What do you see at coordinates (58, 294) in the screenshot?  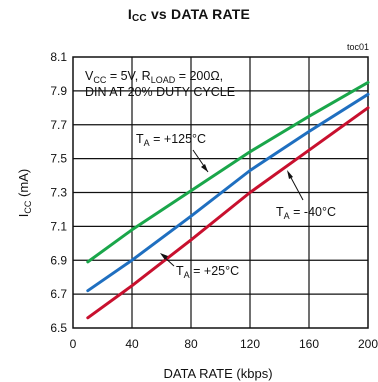 I see `y-tick-label: 6.7` at bounding box center [58, 294].